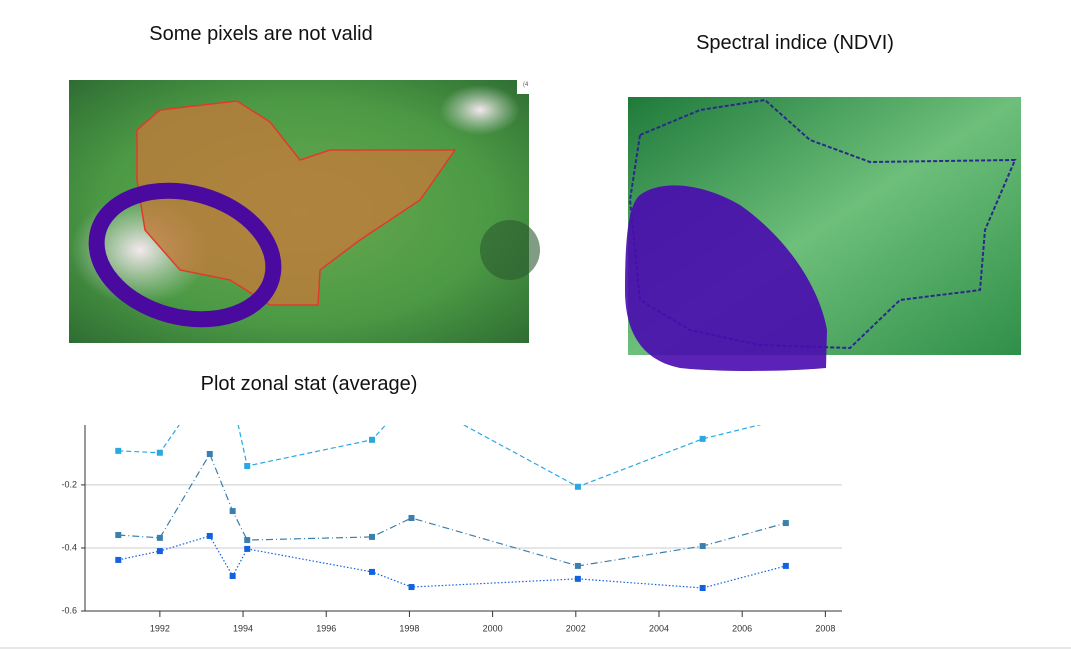 Image resolution: width=1071 pixels, height=651 pixels. What do you see at coordinates (409, 628) in the screenshot?
I see `x-tick-label: 1998` at bounding box center [409, 628].